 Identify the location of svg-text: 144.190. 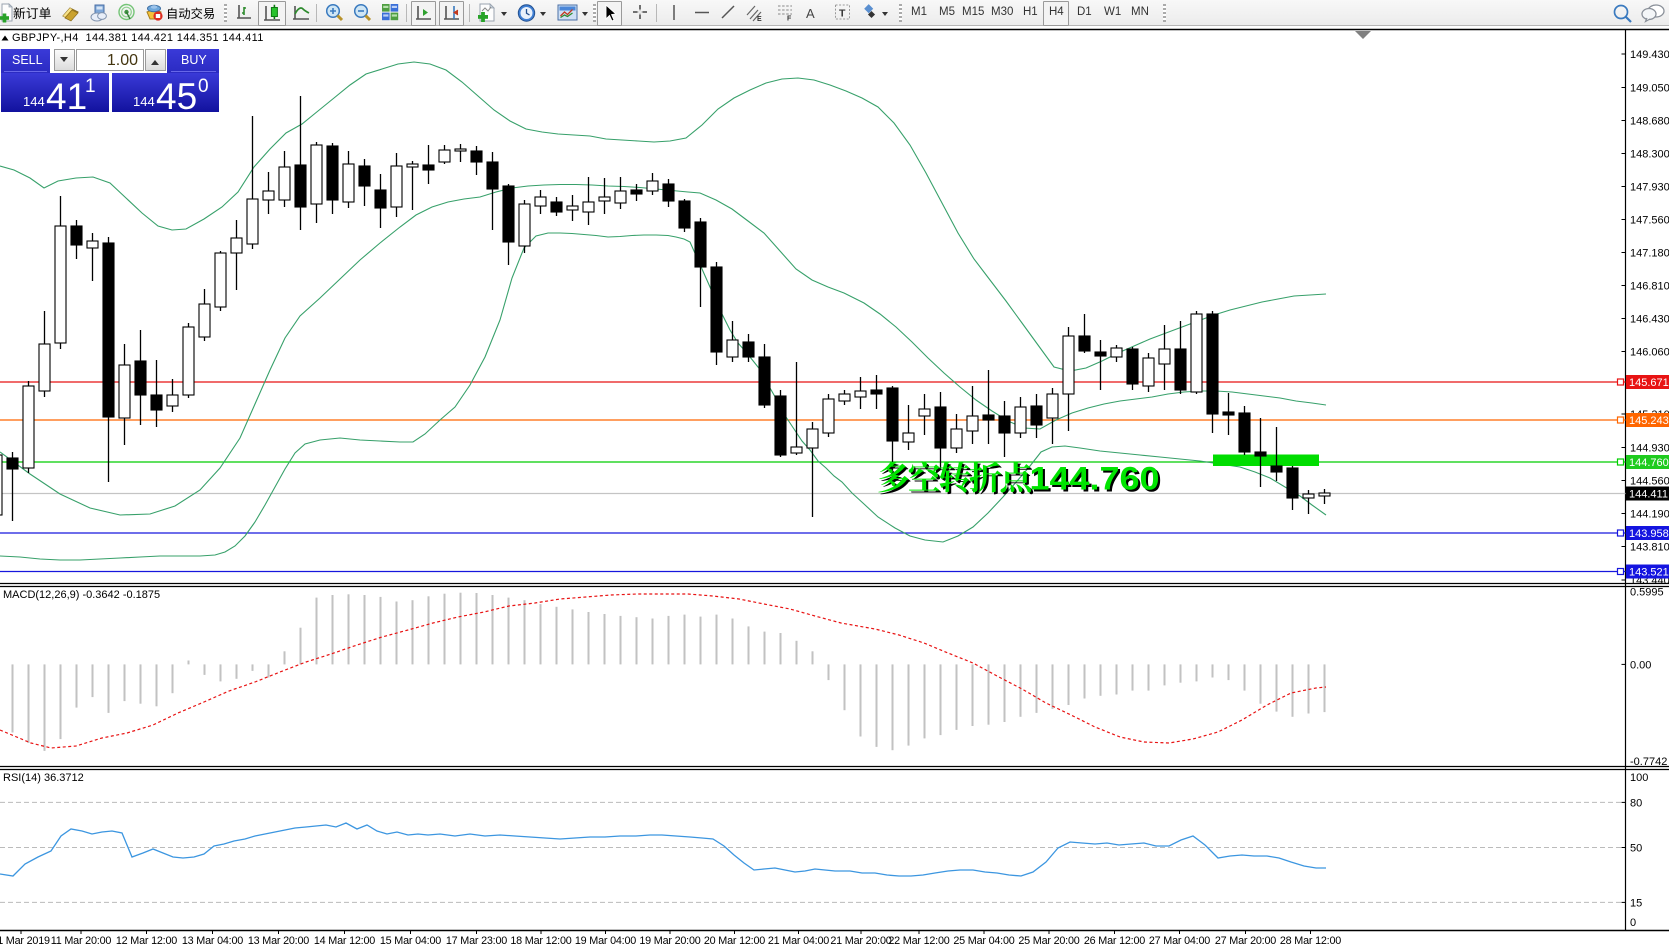
(1649, 515).